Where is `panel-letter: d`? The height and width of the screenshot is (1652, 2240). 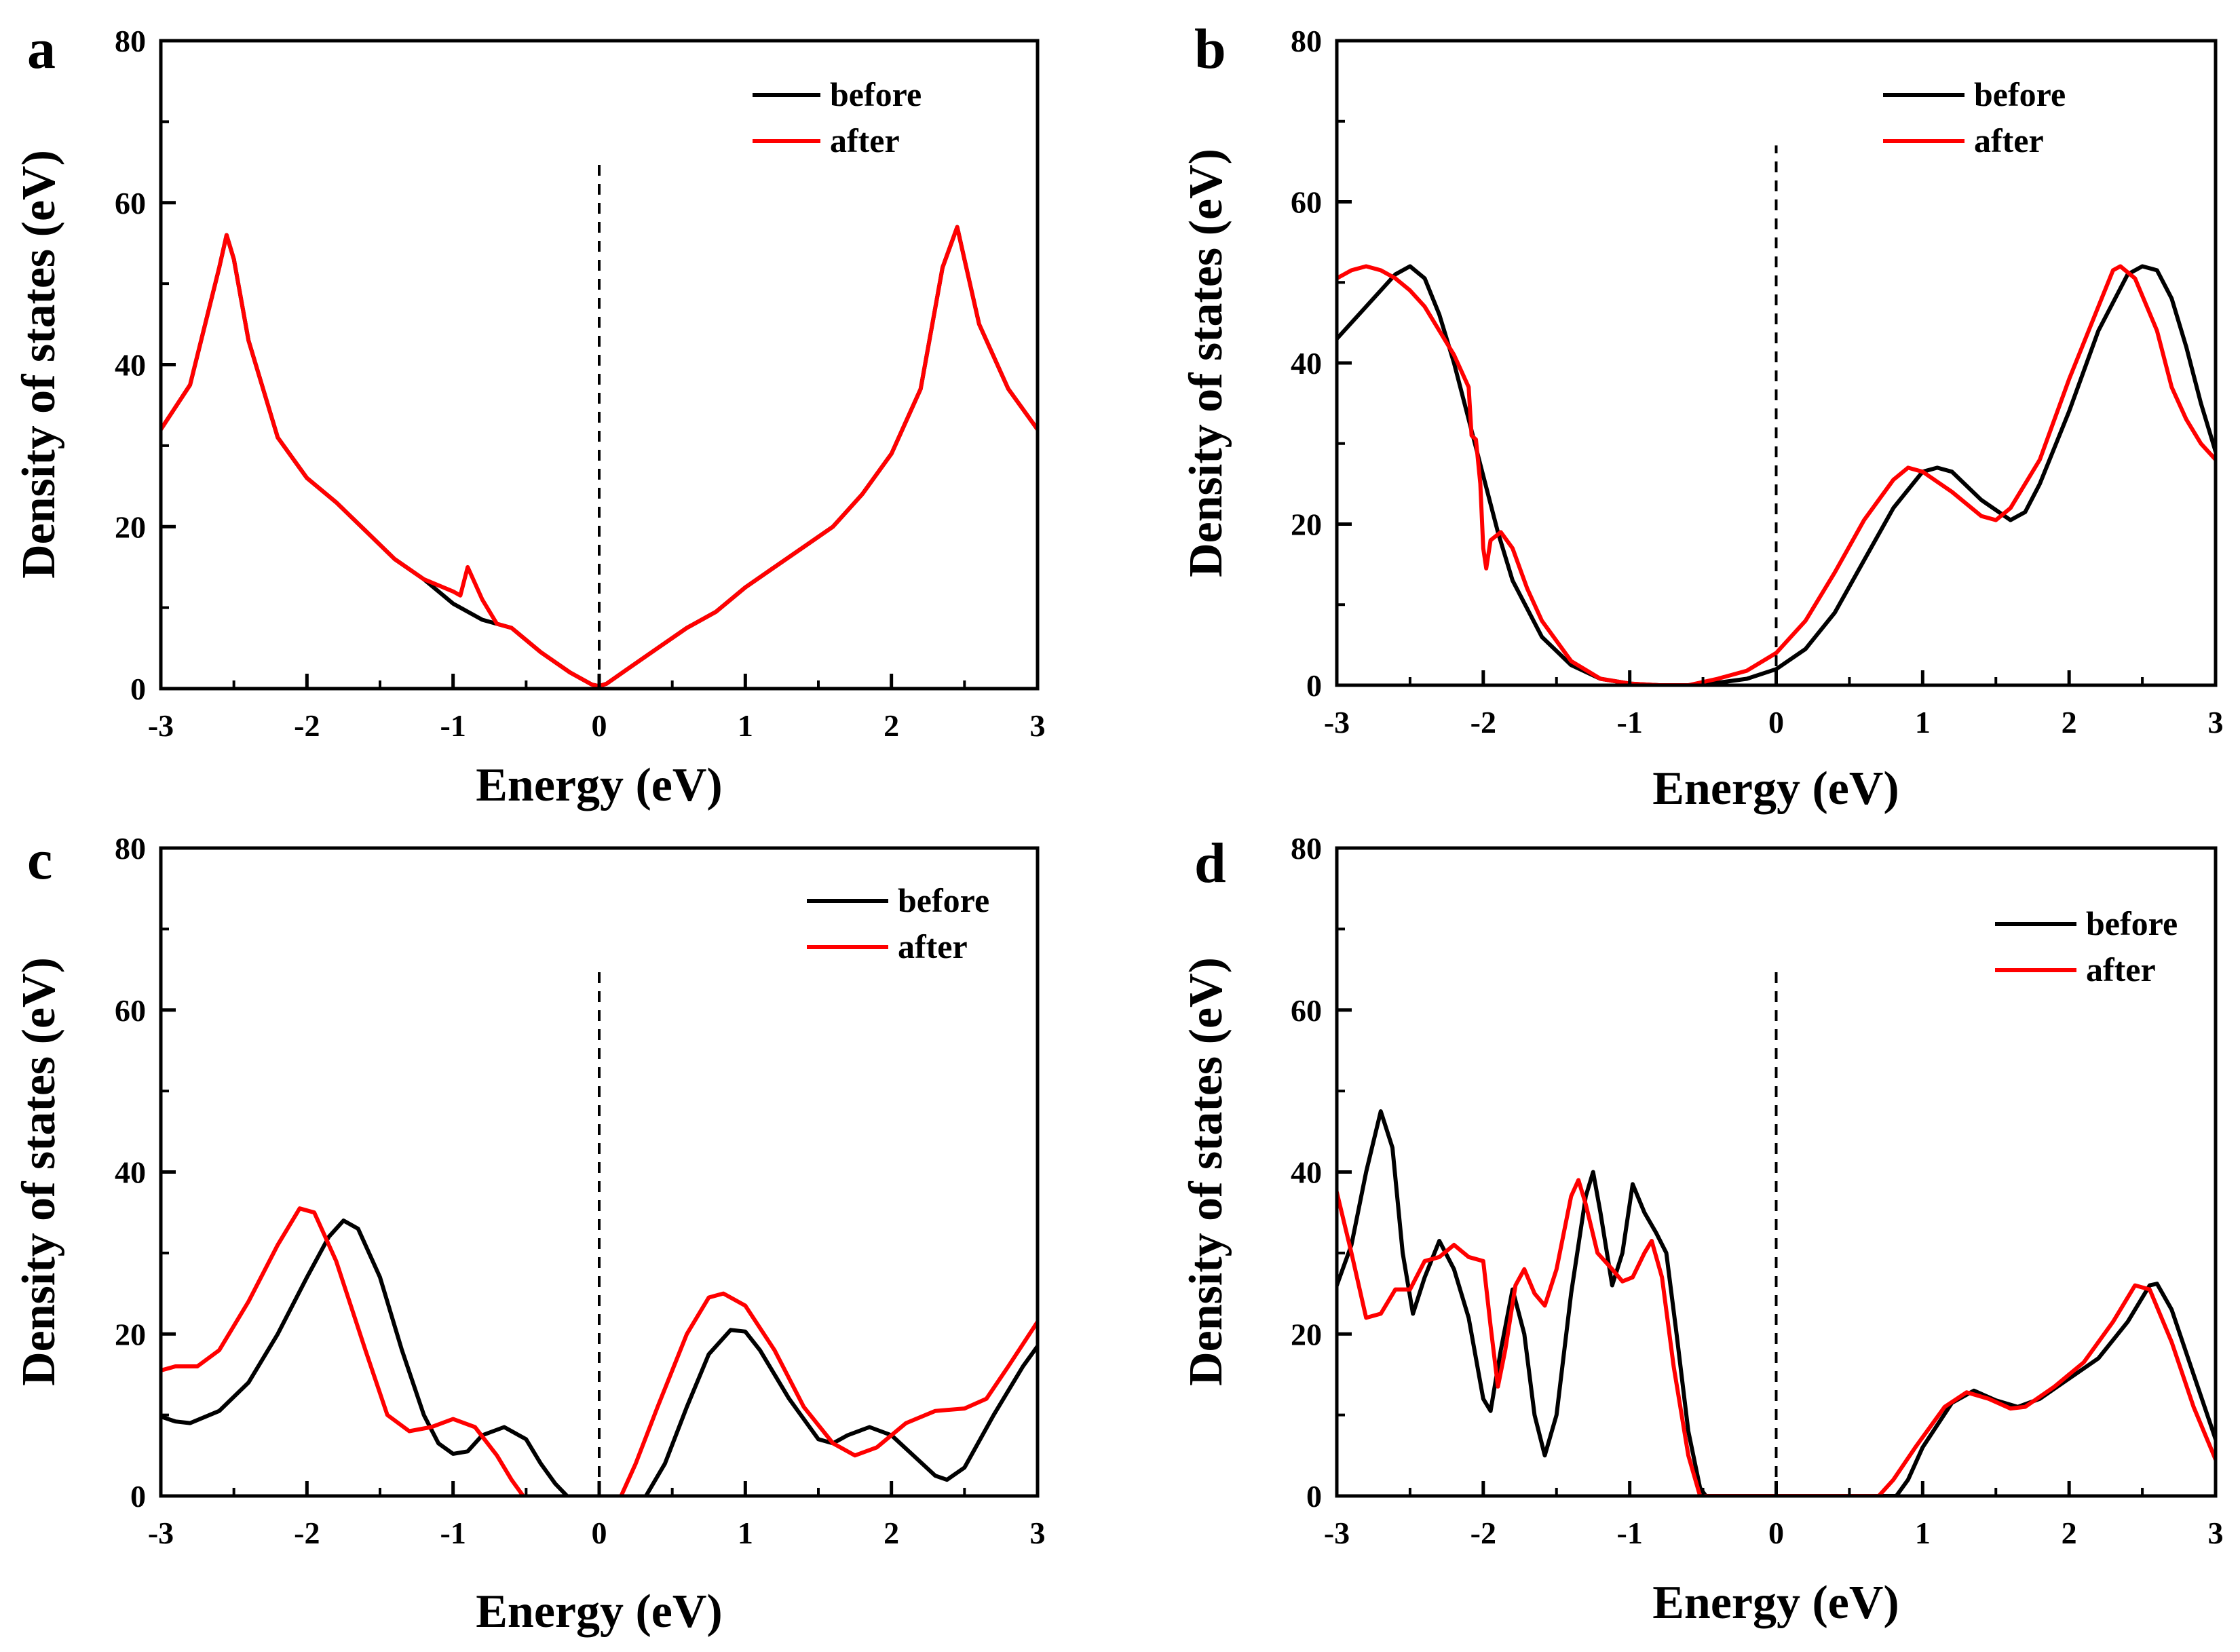
panel-letter: d is located at coordinates (1210, 863).